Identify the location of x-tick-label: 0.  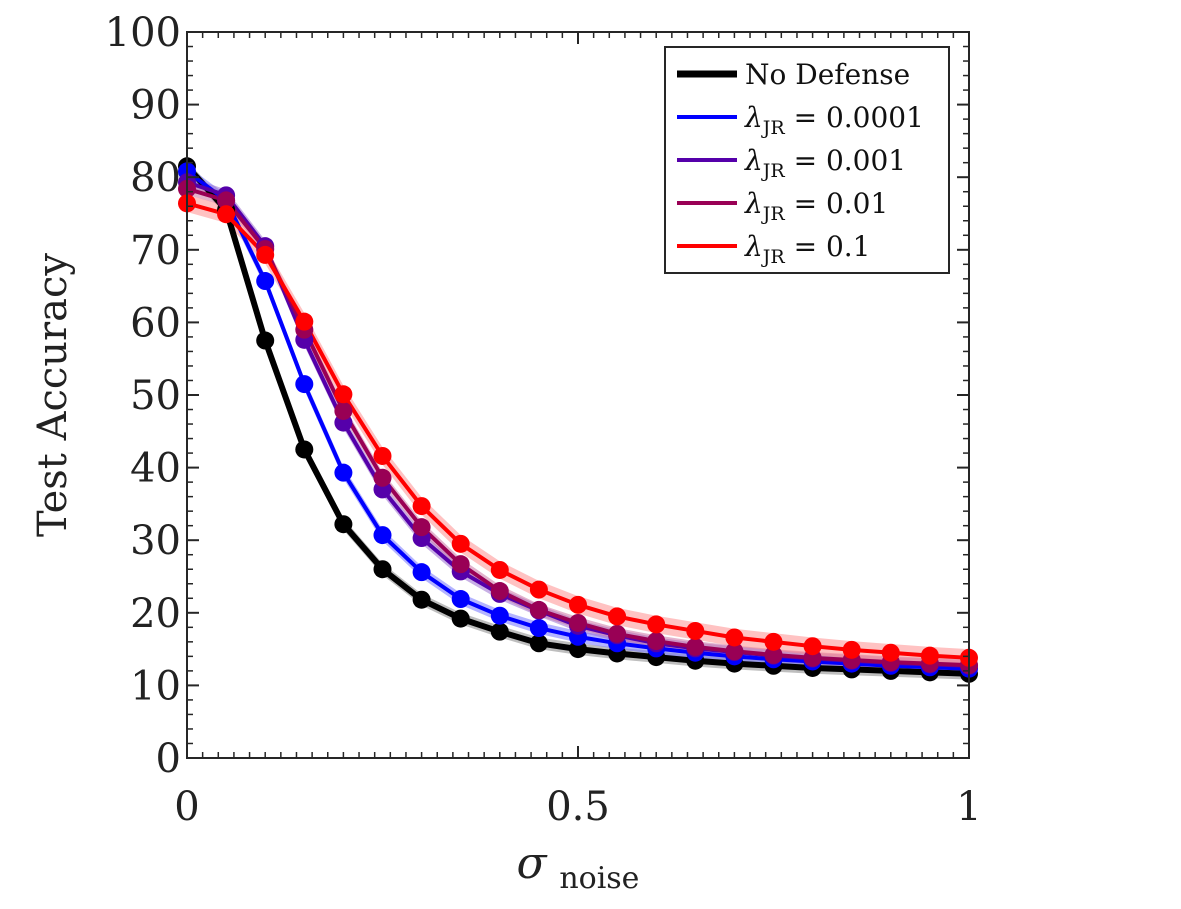
(186, 807).